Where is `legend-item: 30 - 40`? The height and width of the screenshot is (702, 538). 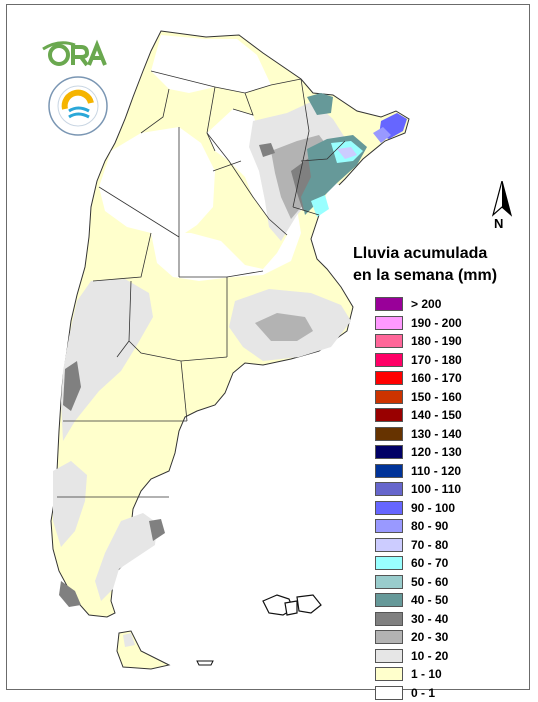
legend-item: 30 - 40 is located at coordinates (418, 619).